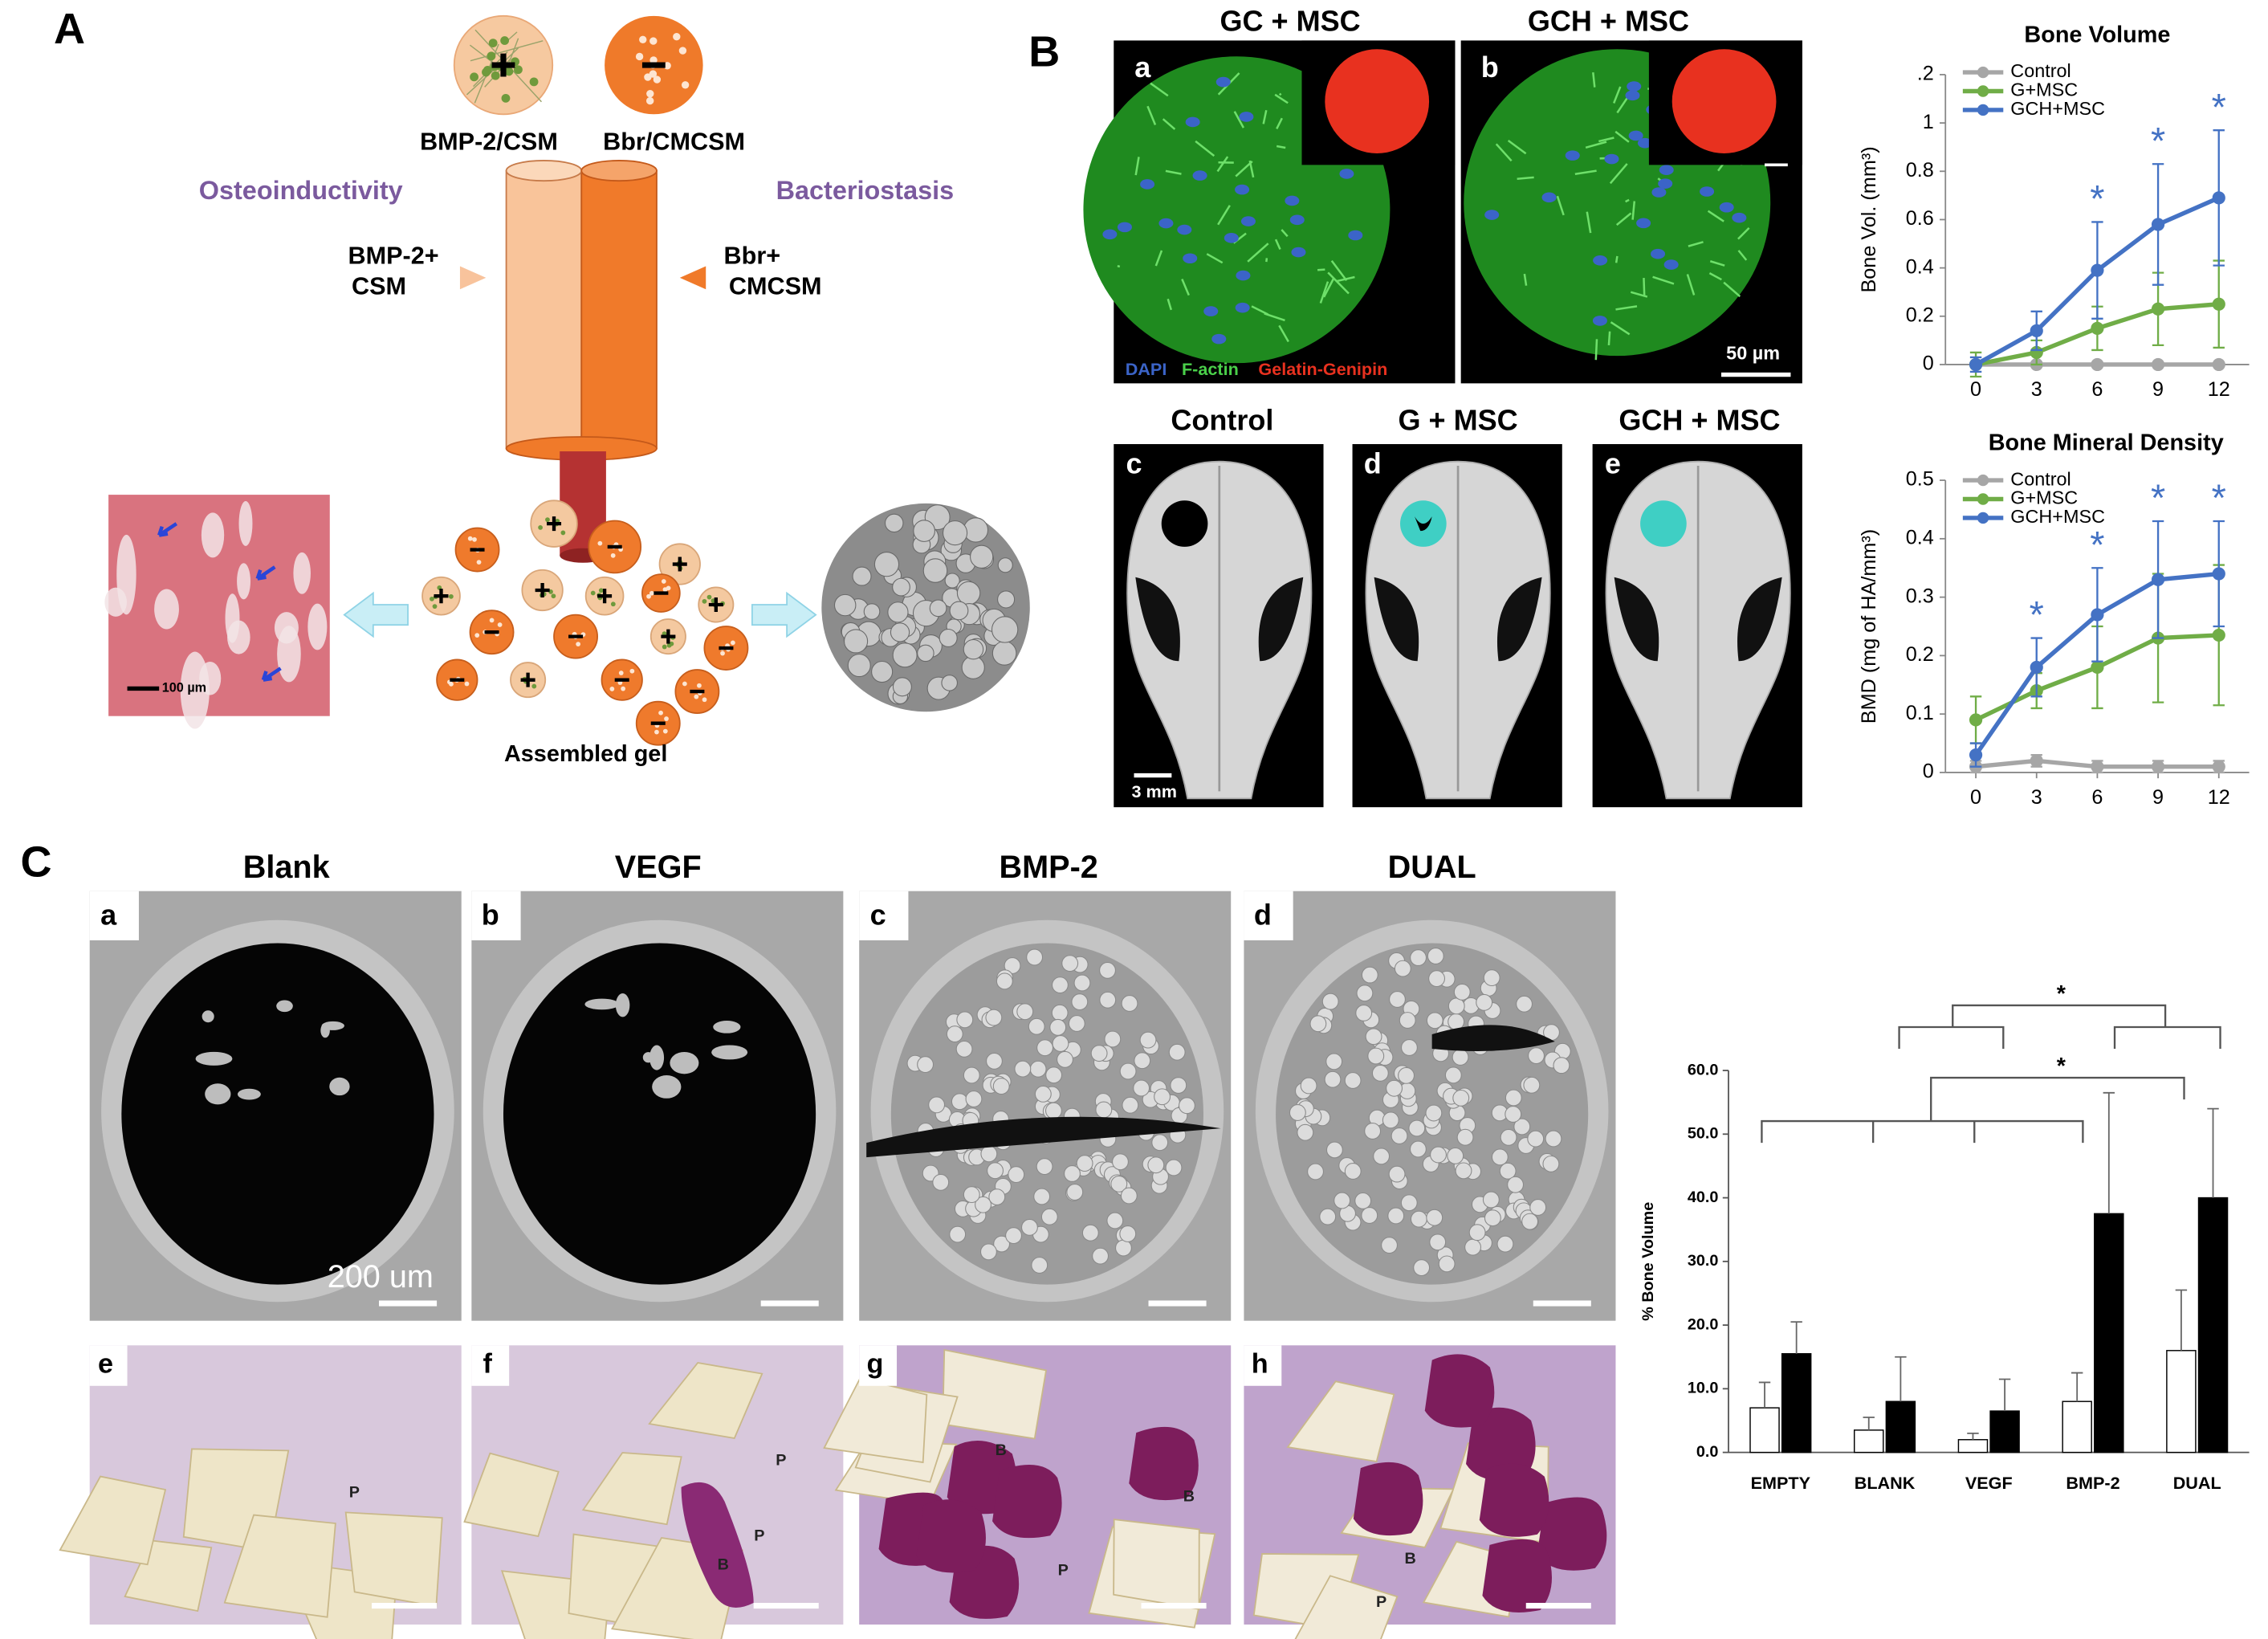  What do you see at coordinates (2037, 615) in the screenshot?
I see `significance-mark: *` at bounding box center [2037, 615].